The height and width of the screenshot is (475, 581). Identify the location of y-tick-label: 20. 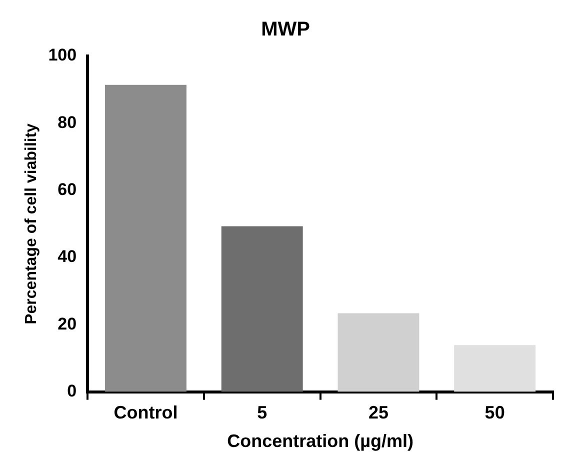
(67, 324).